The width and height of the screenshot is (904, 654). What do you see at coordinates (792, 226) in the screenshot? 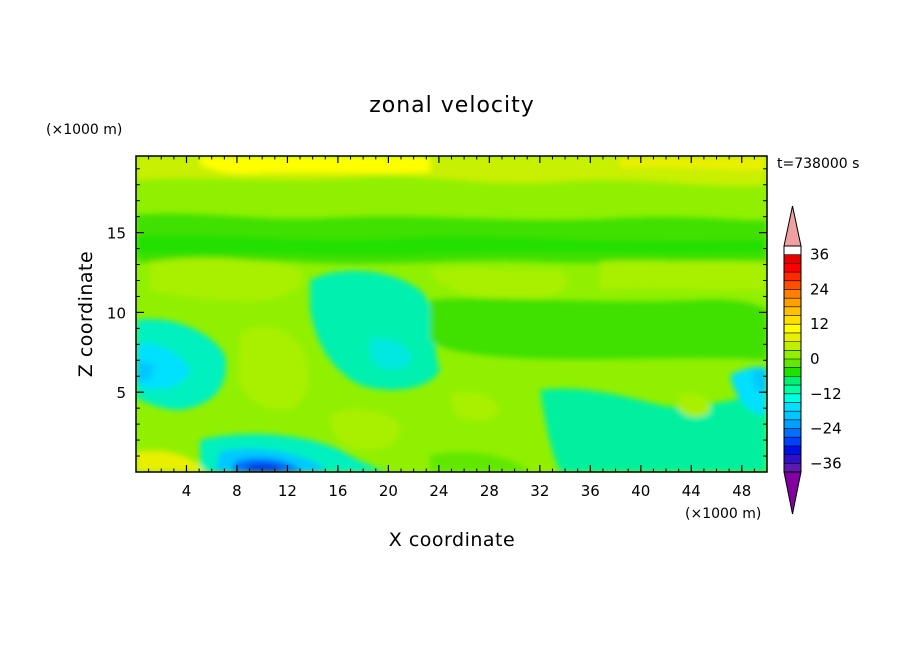
I see `colorbar-max-arrow` at bounding box center [792, 226].